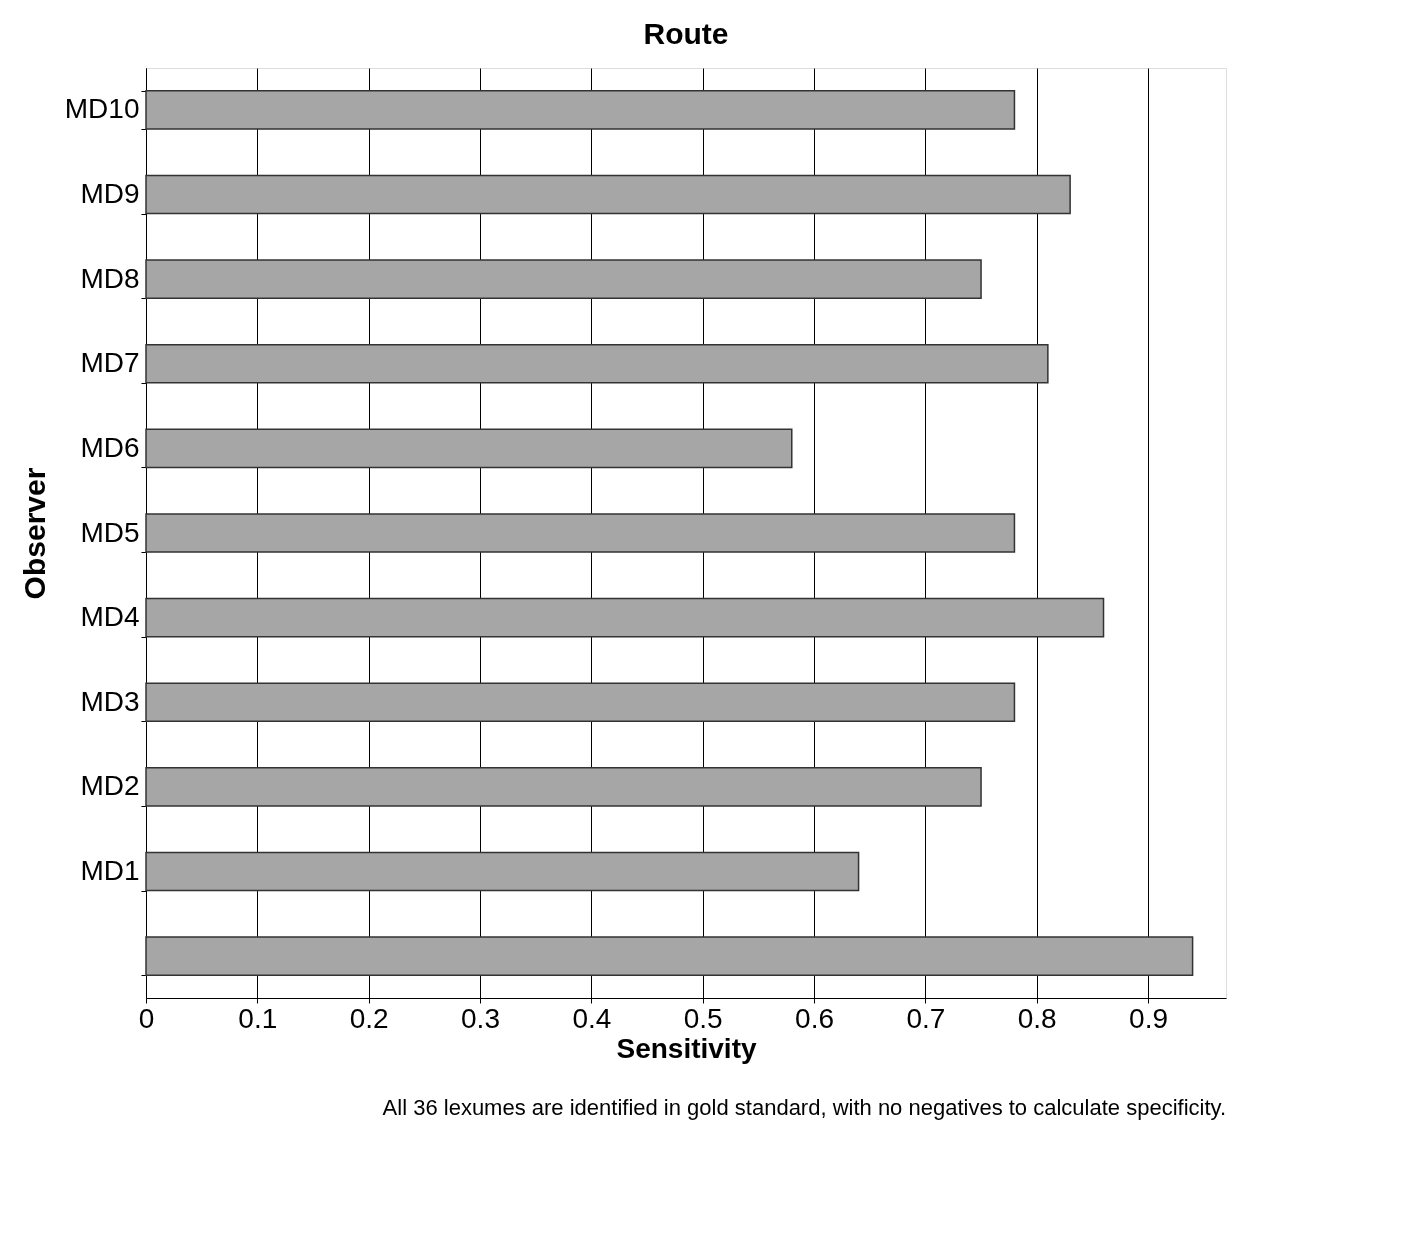 The image size is (1406, 1242). What do you see at coordinates (1037, 1018) in the screenshot?
I see `x-tick-label: 0.8` at bounding box center [1037, 1018].